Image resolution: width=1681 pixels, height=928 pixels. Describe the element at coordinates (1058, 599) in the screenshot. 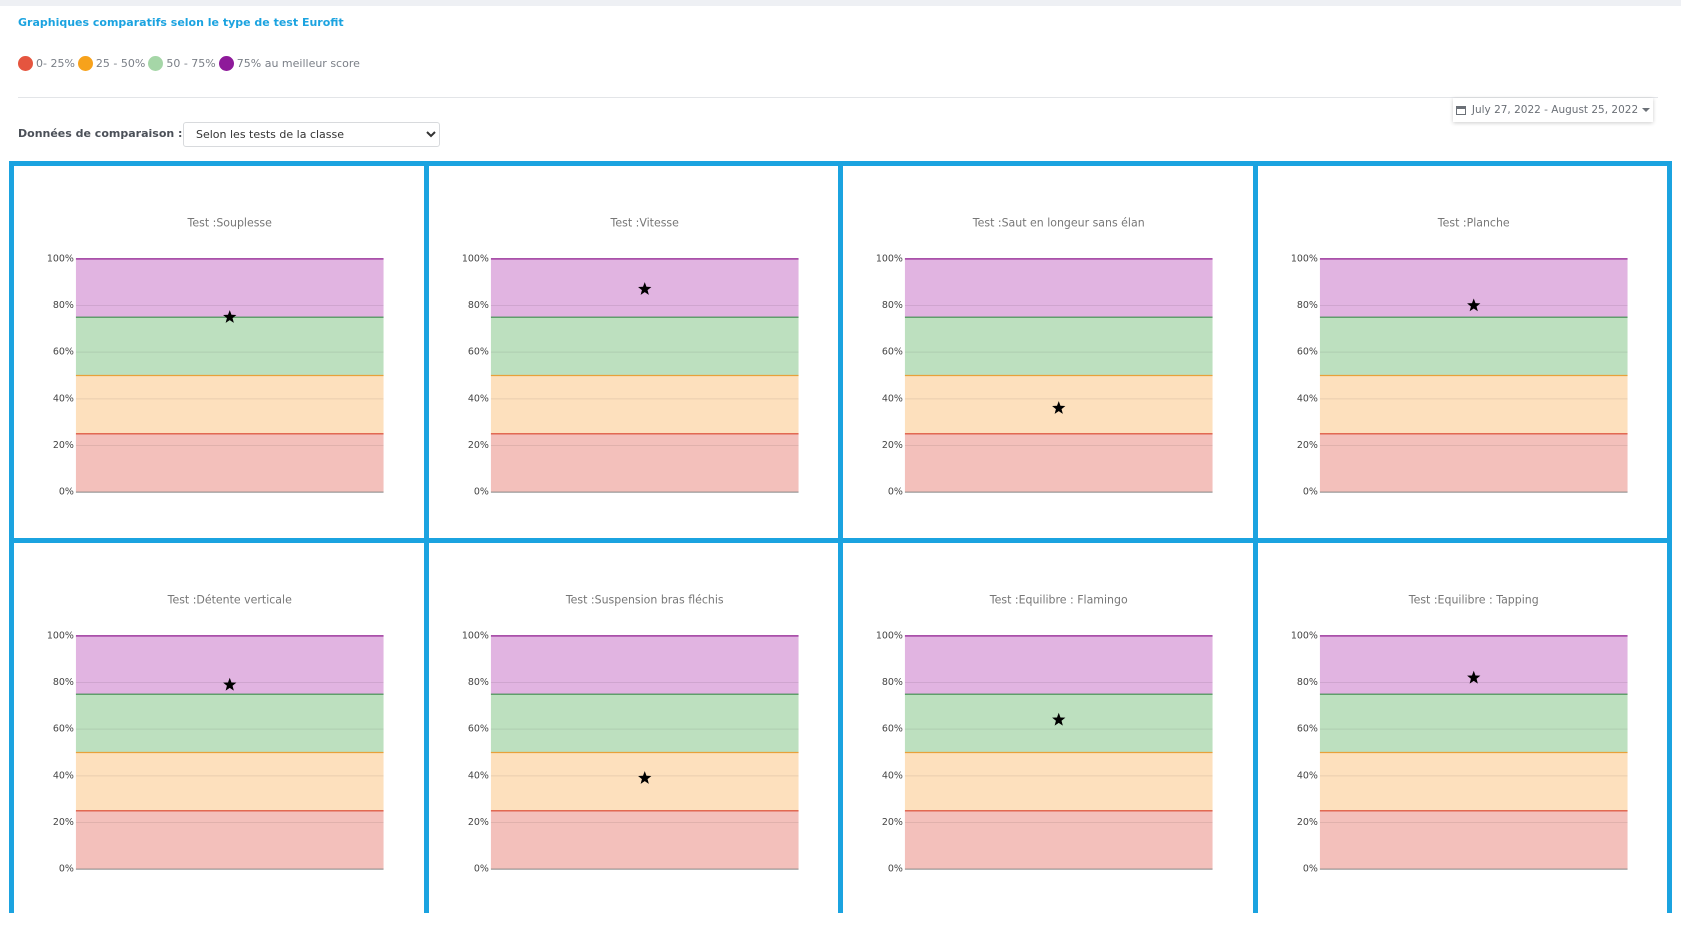

I see `chart-title: Test :Equilibre : Flamingo` at that location.